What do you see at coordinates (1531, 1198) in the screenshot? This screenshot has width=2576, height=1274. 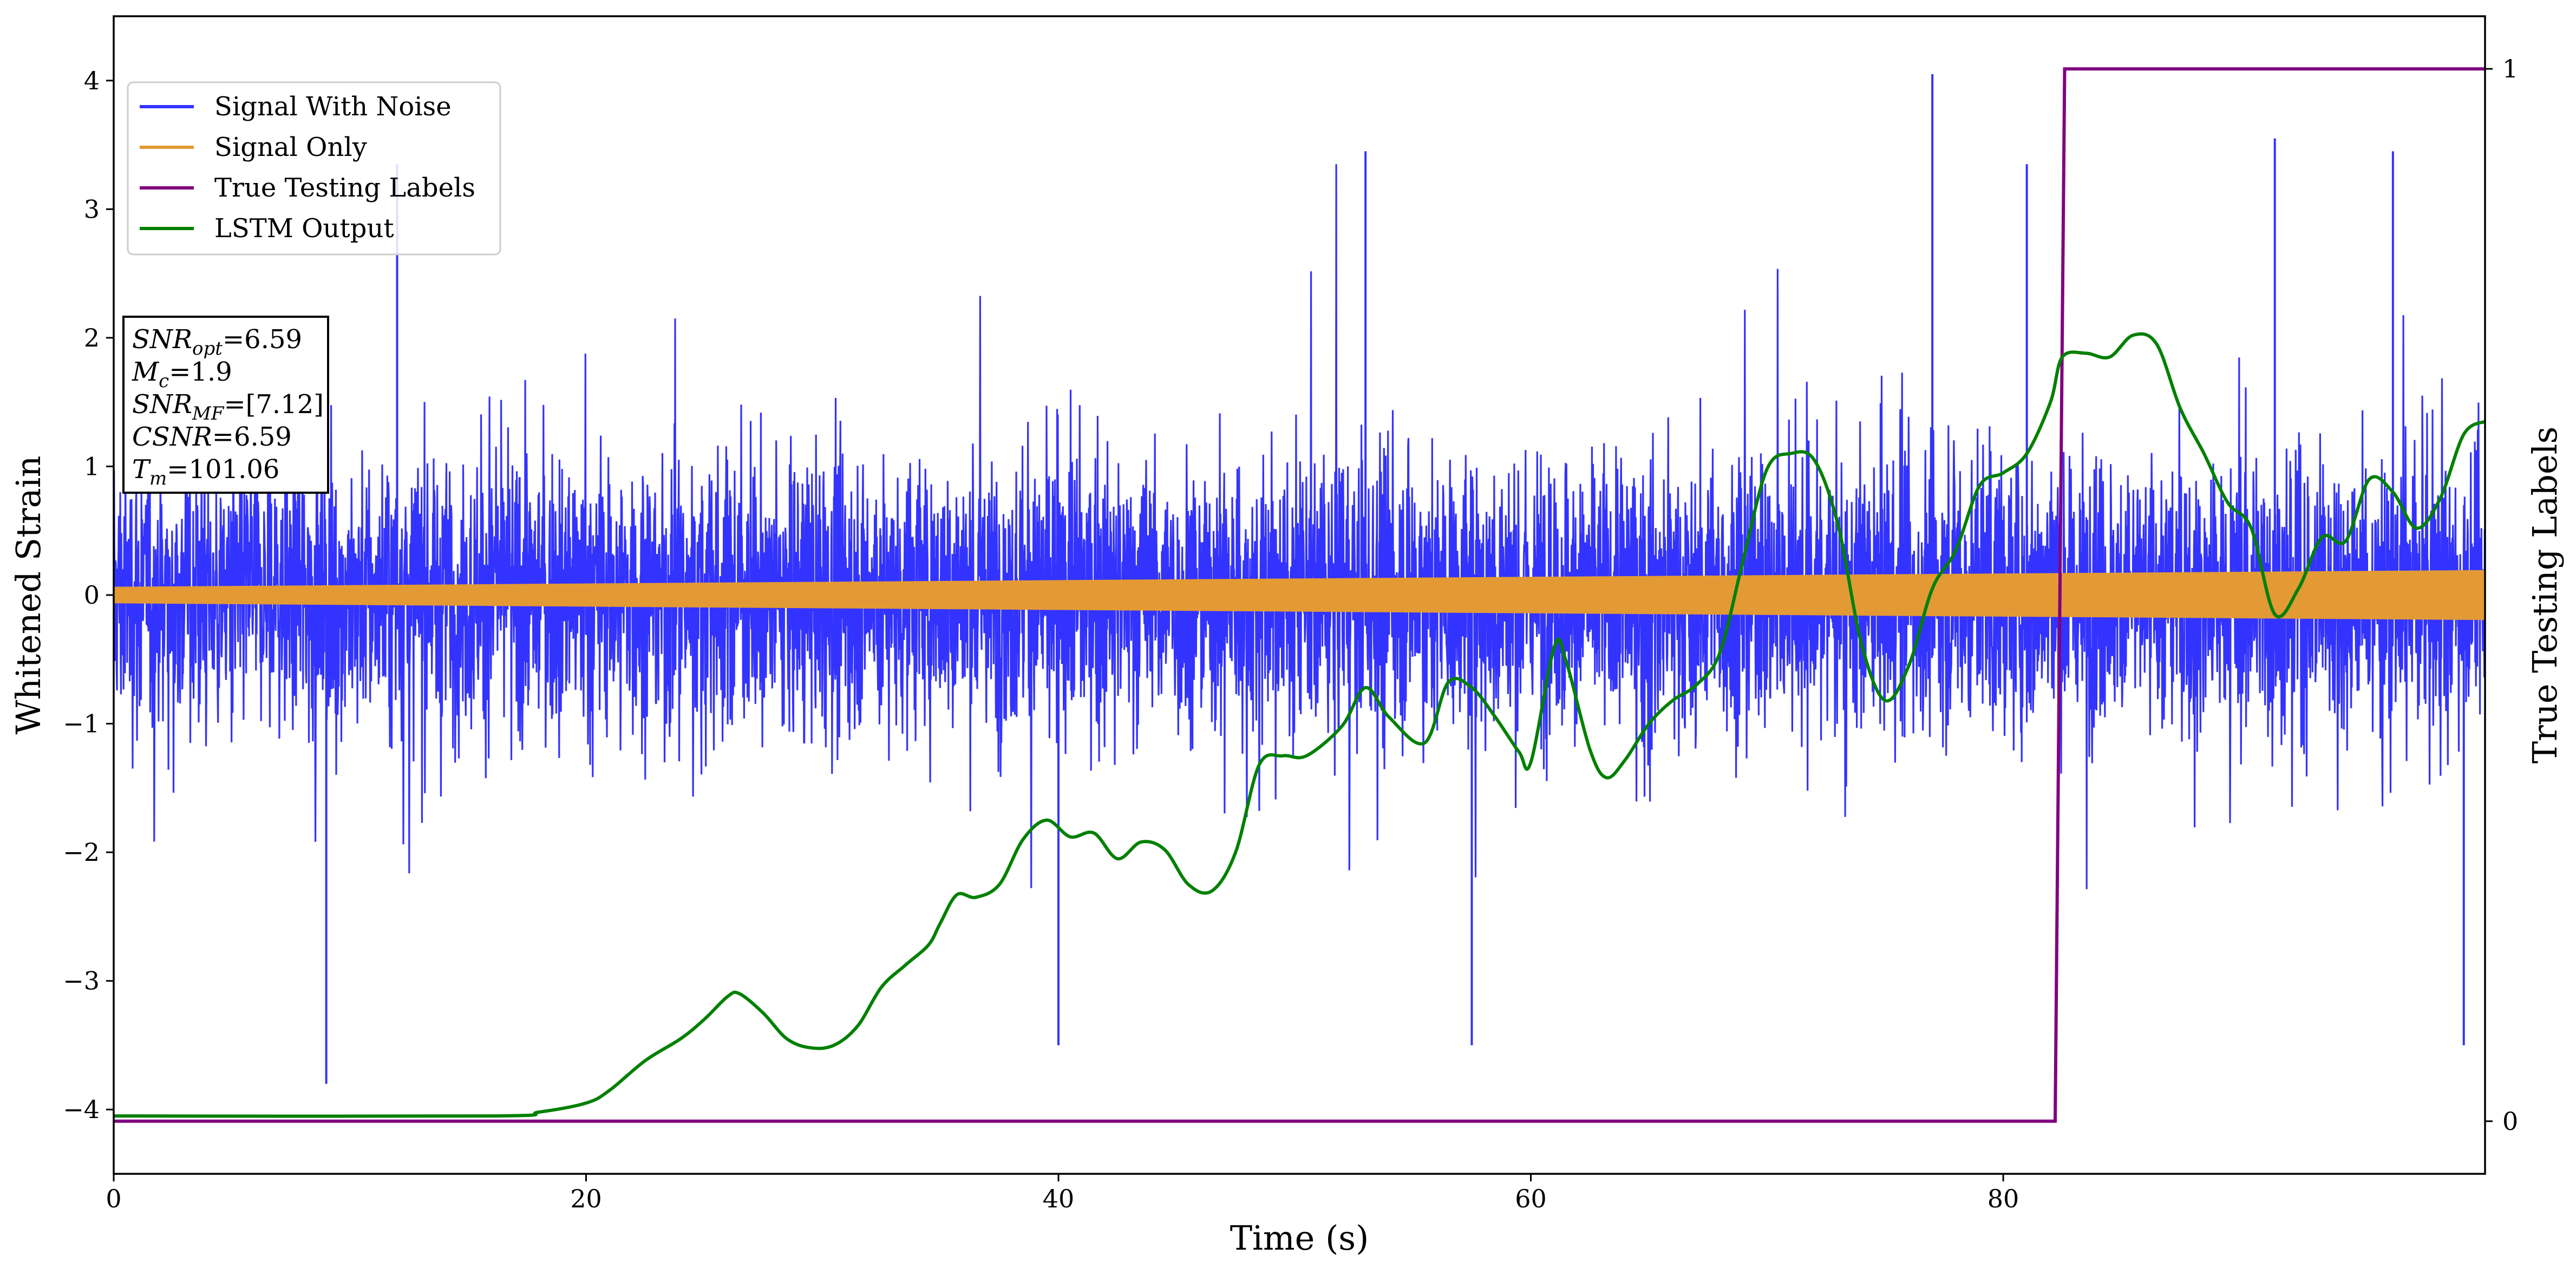 I see `x-tick-label: 60` at bounding box center [1531, 1198].